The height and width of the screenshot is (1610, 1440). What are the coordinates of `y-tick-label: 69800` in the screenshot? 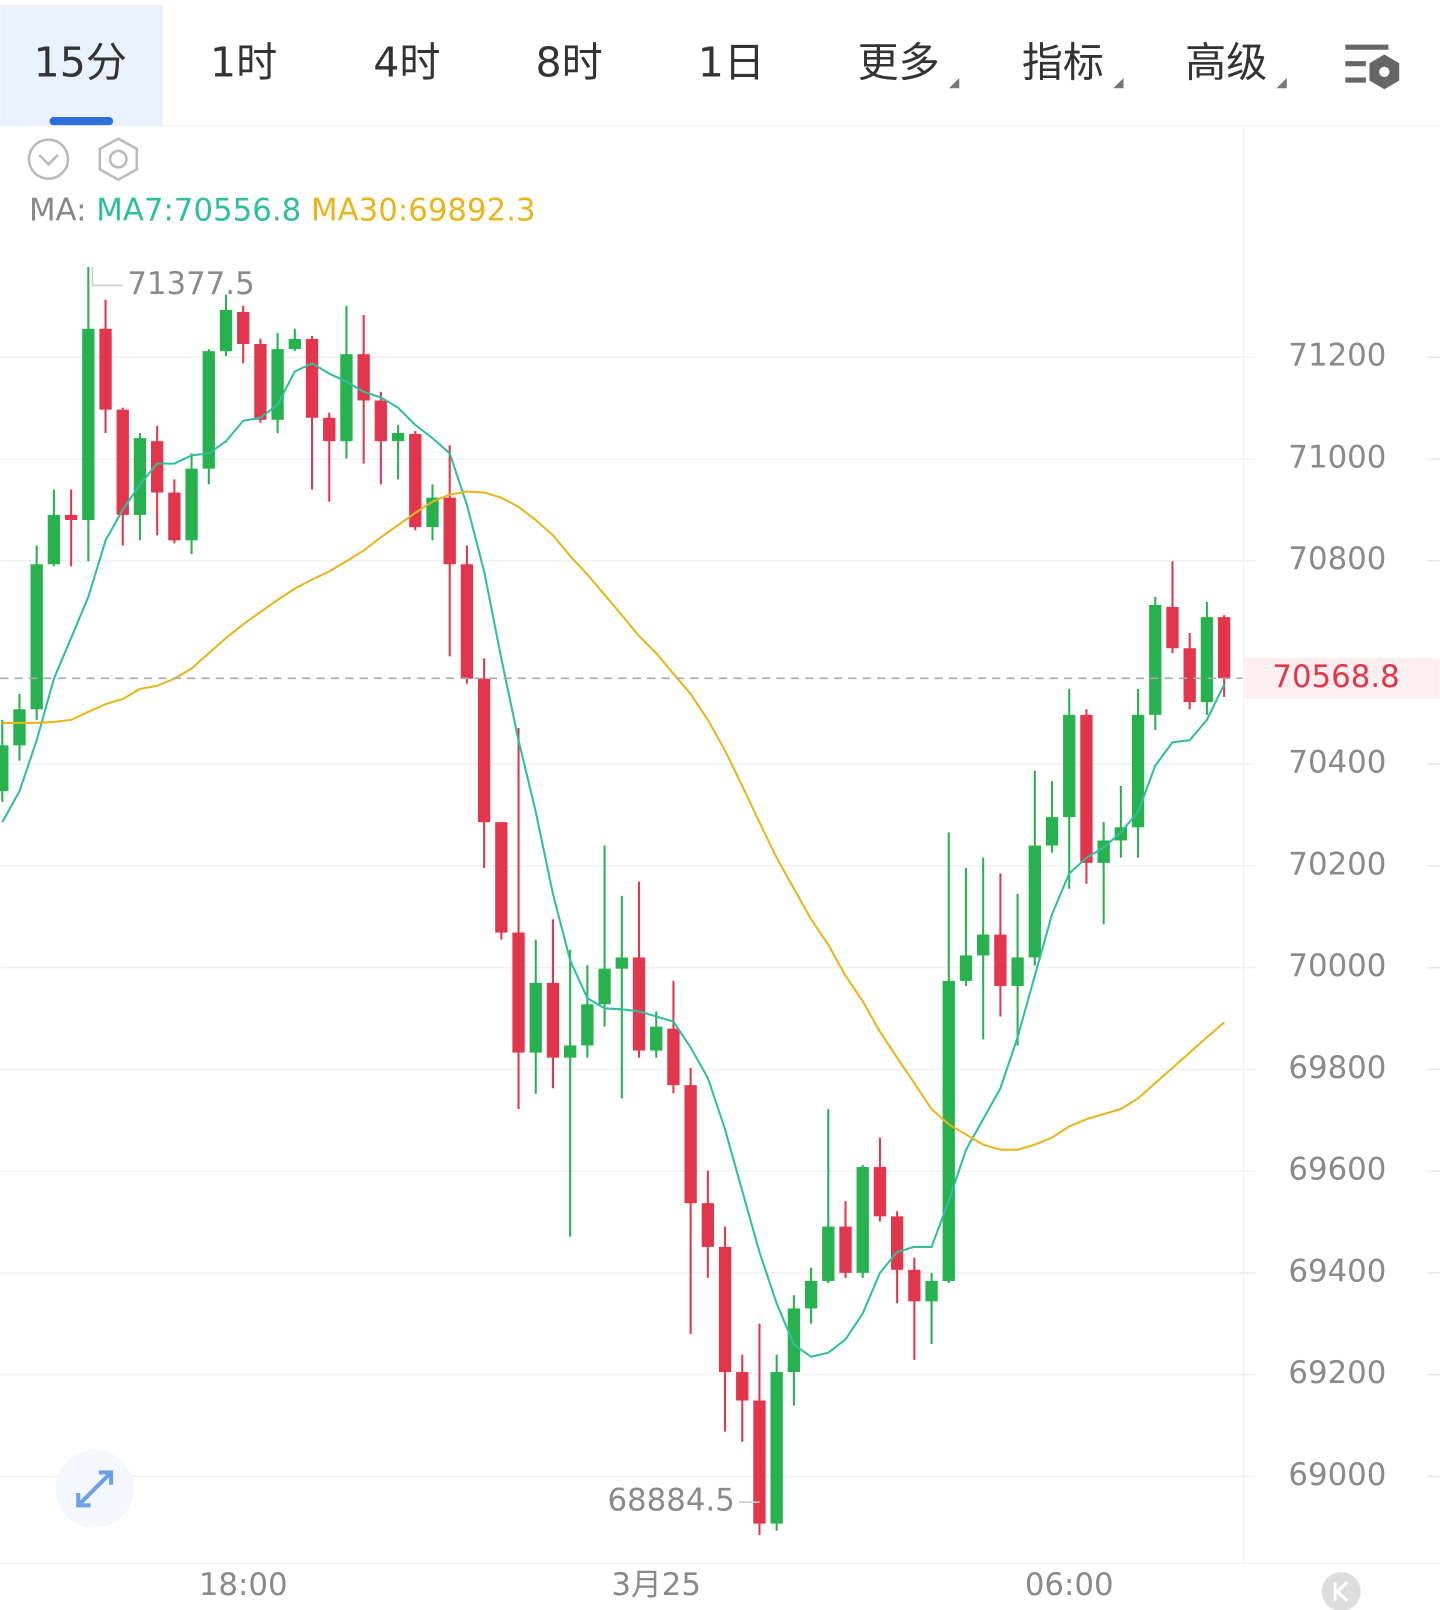 It's located at (1337, 1068).